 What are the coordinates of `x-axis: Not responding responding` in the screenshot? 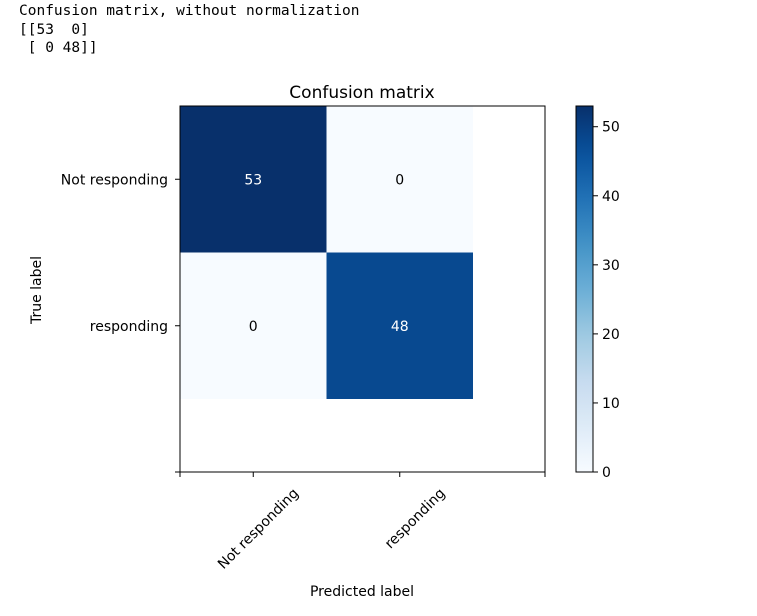 It's located at (362, 522).